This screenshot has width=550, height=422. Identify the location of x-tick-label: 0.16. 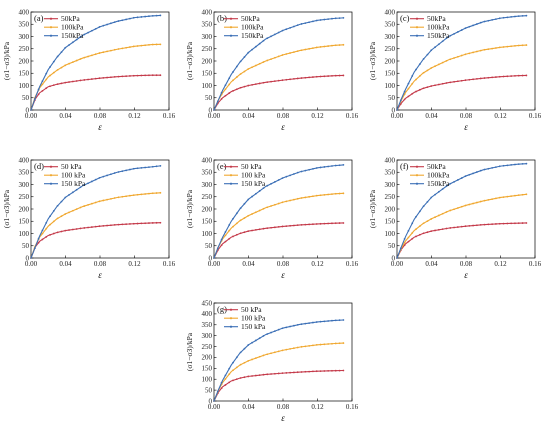
(535, 116).